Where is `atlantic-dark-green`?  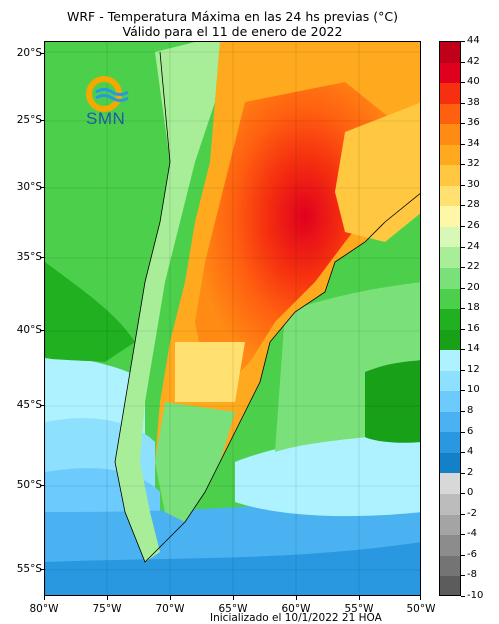
atlantic-dark-green is located at coordinates (392, 401).